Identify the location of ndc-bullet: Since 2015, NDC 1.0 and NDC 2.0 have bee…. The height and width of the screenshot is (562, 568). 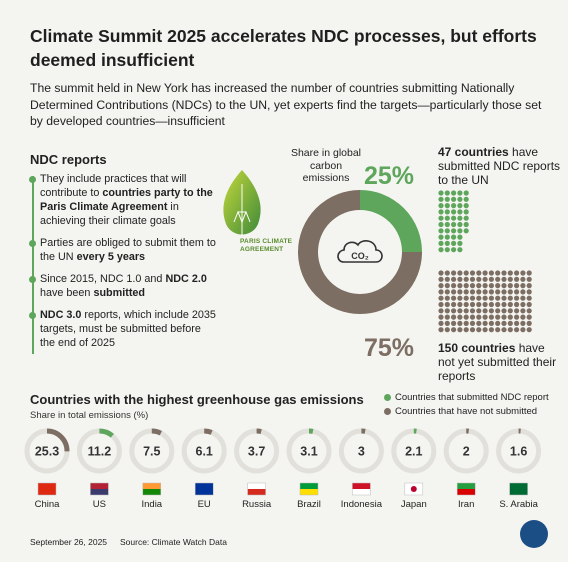
(123, 286).